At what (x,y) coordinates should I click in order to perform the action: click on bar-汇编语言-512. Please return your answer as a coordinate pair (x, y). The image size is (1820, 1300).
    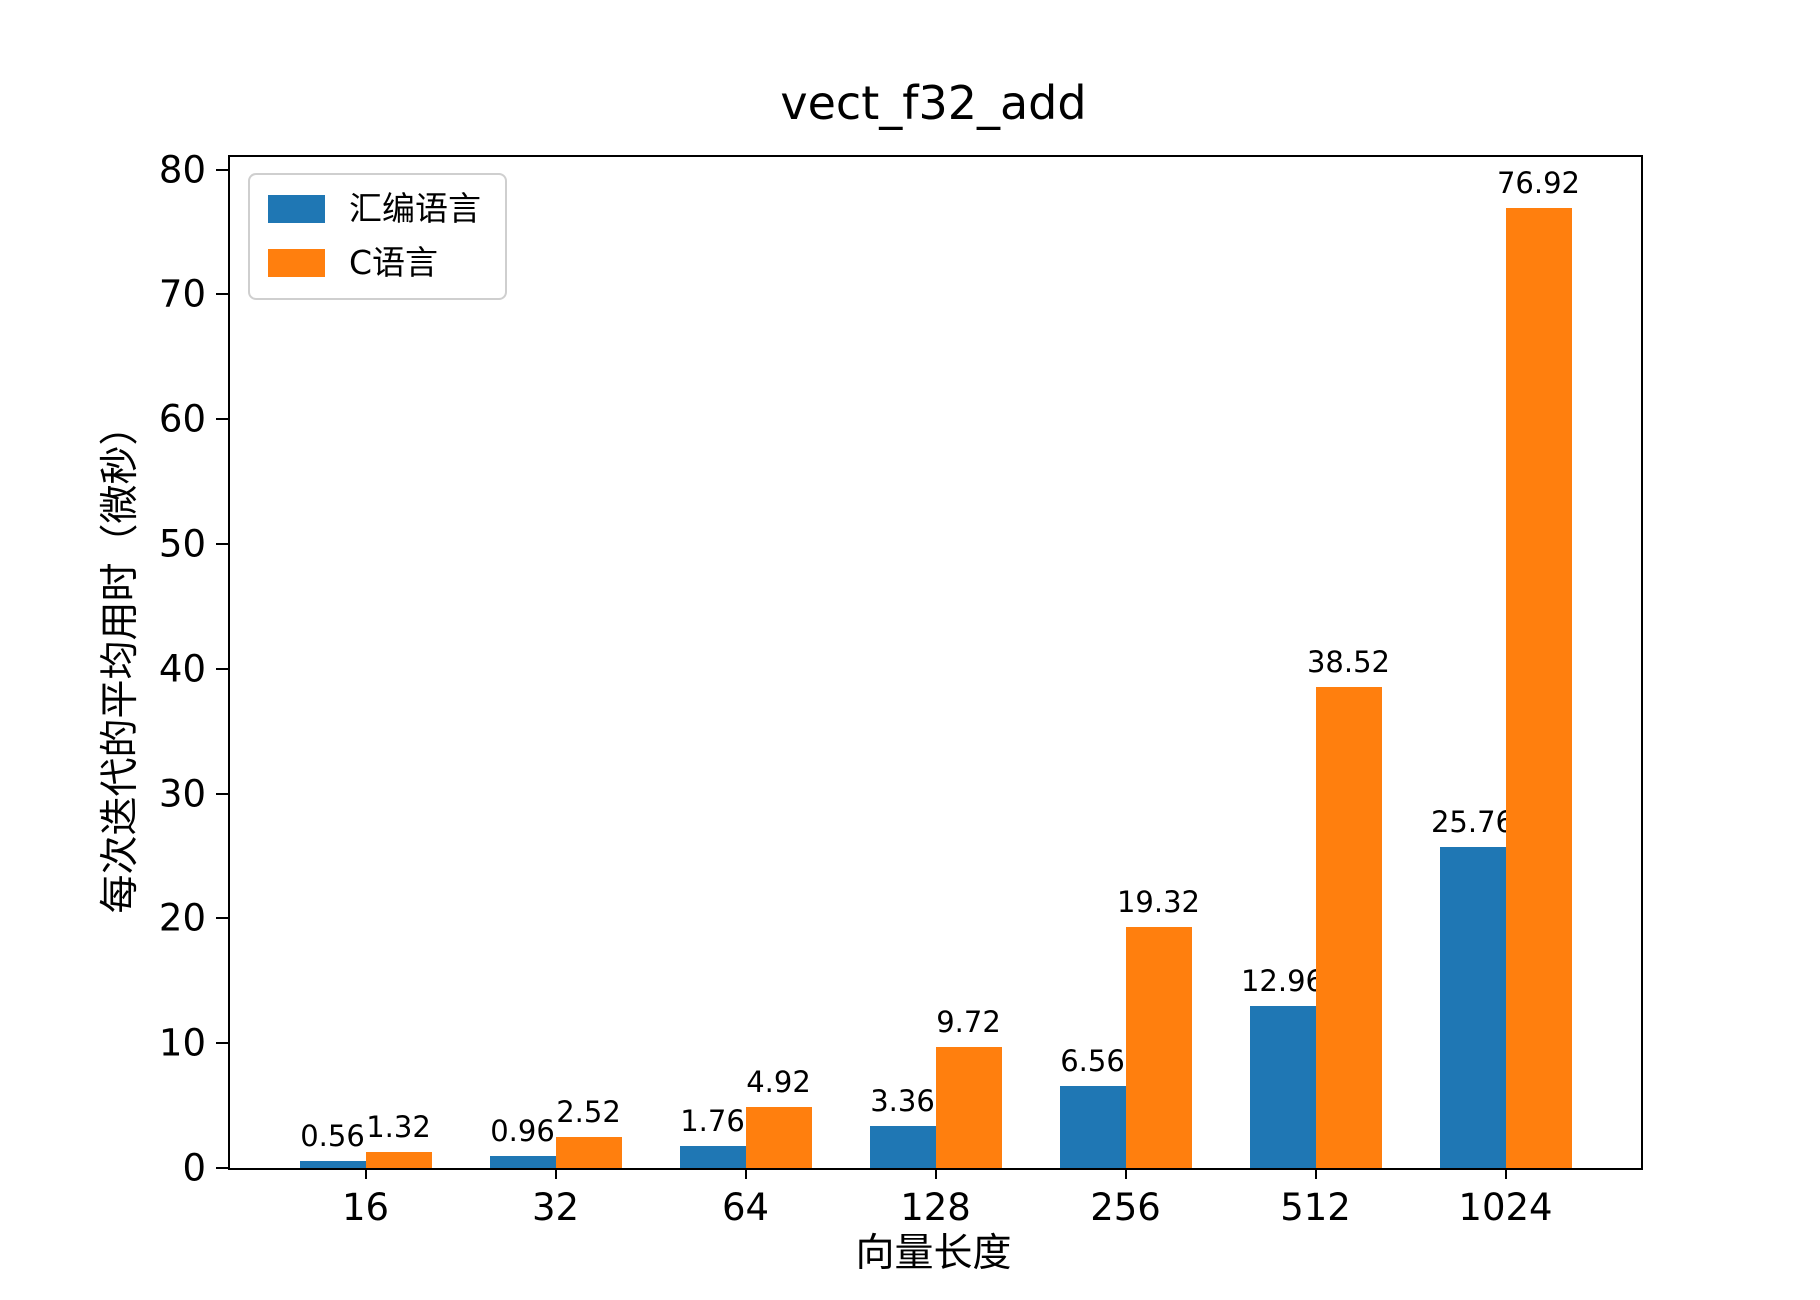
    Looking at the image, I should click on (1282, 1087).